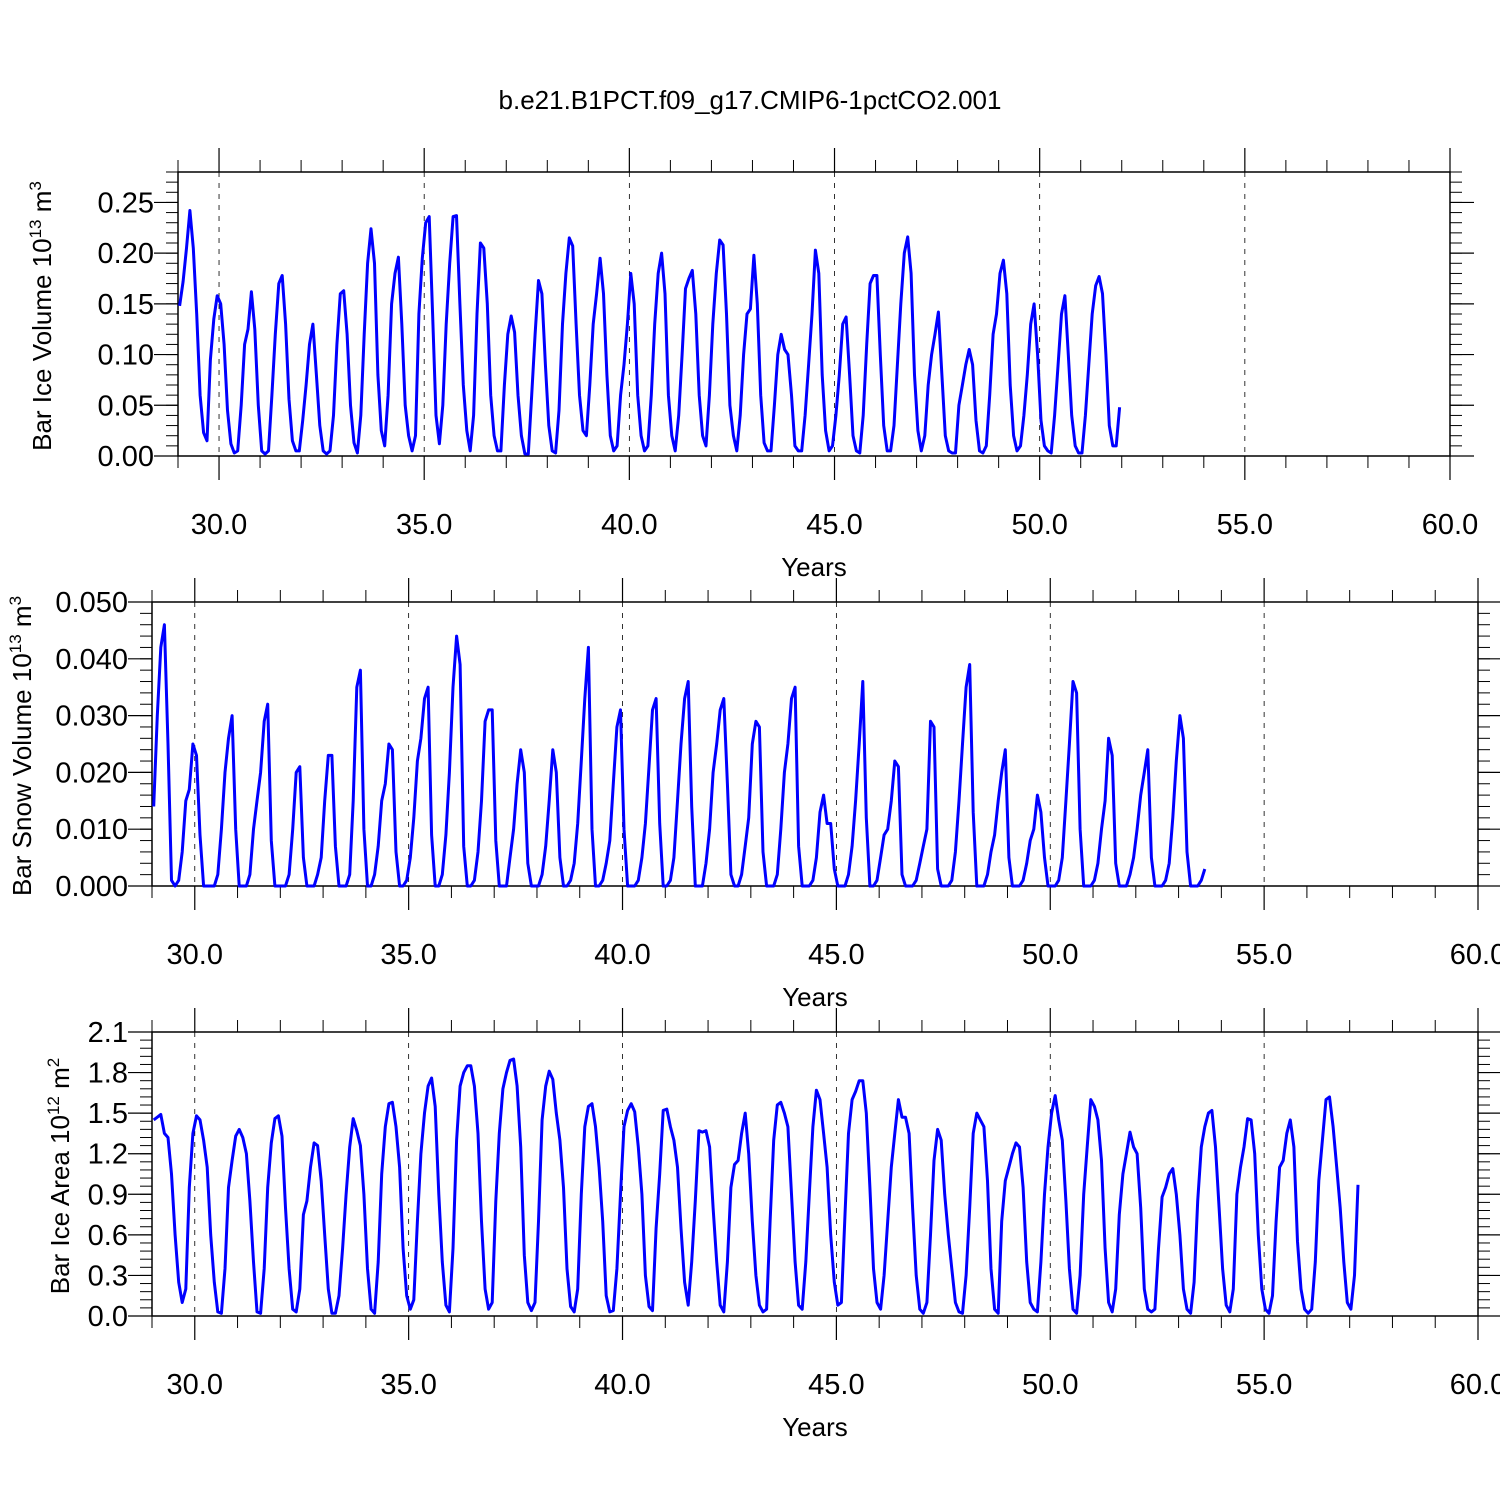  What do you see at coordinates (108, 1033) in the screenshot?
I see `y-tick-label: 2.1` at bounding box center [108, 1033].